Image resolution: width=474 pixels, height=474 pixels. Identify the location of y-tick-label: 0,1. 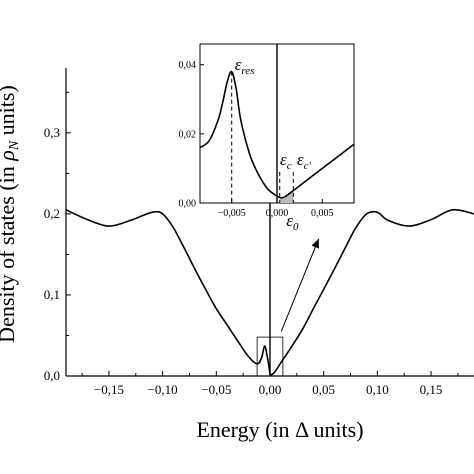
(52, 294).